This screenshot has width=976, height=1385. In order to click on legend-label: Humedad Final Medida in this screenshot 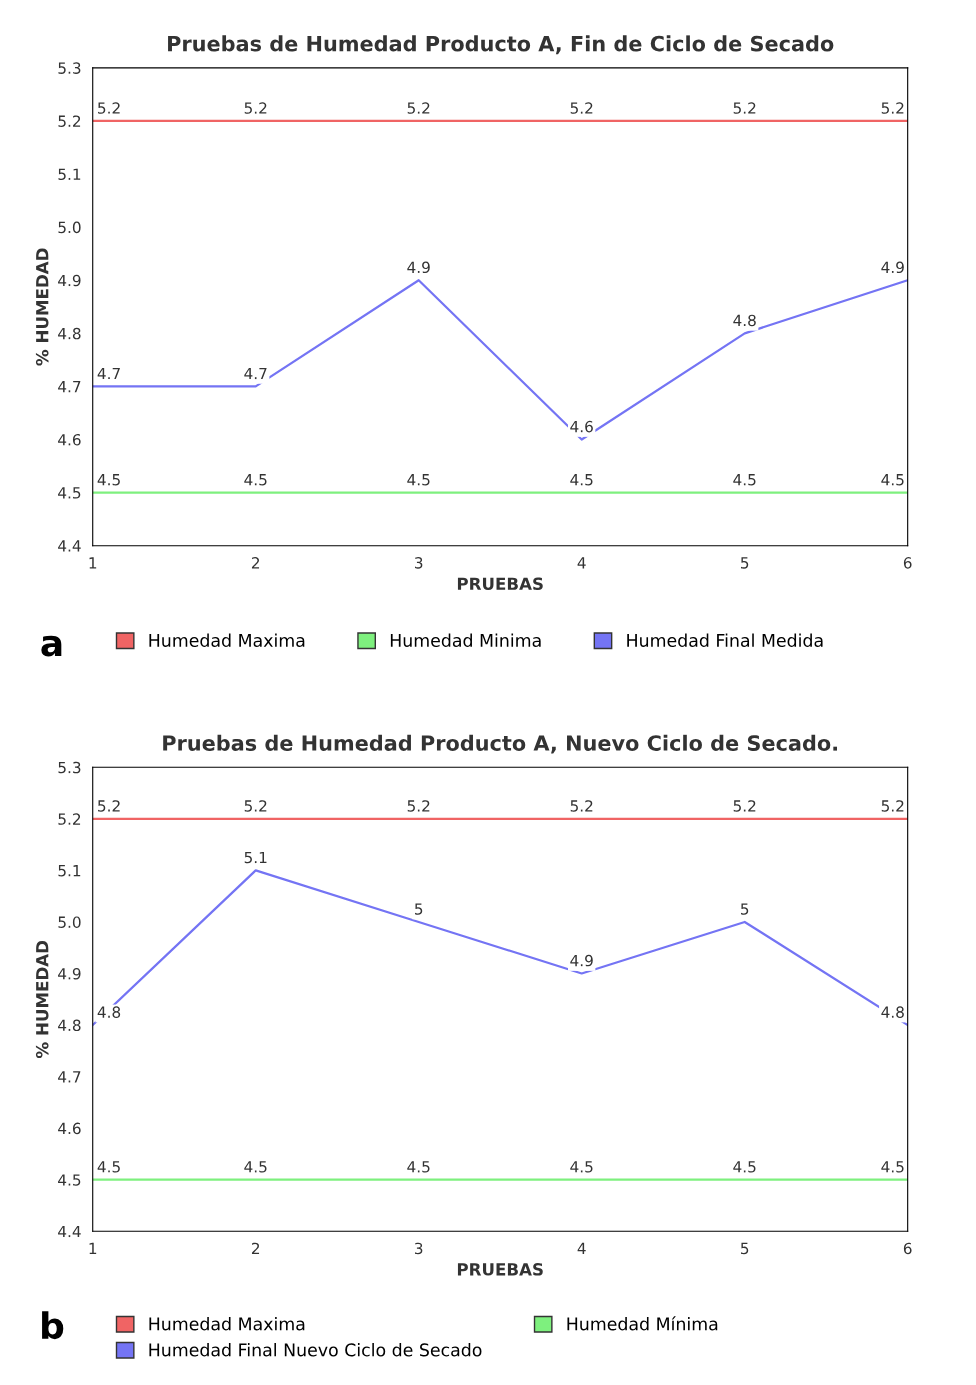, I will do `click(725, 640)`.